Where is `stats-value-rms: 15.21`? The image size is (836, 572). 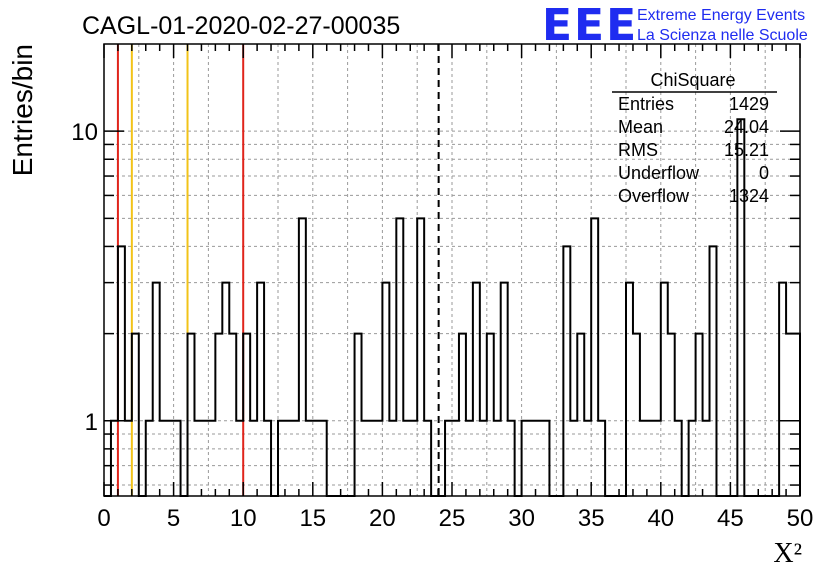
stats-value-rms: 15.21 is located at coordinates (746, 150).